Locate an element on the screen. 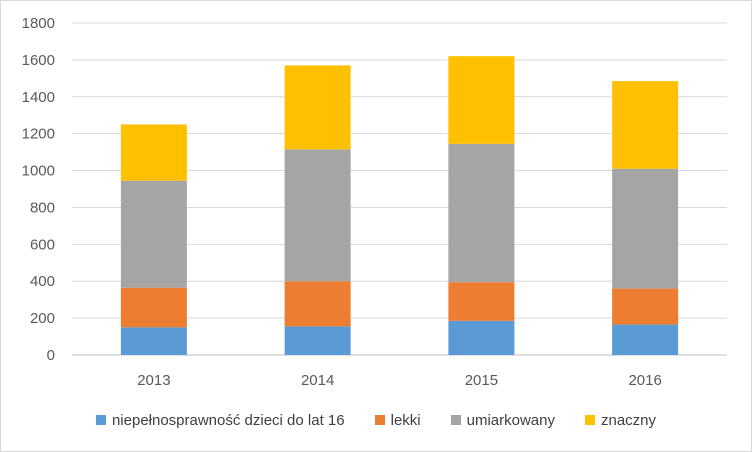  y-tick-label: 1800 is located at coordinates (38, 23).